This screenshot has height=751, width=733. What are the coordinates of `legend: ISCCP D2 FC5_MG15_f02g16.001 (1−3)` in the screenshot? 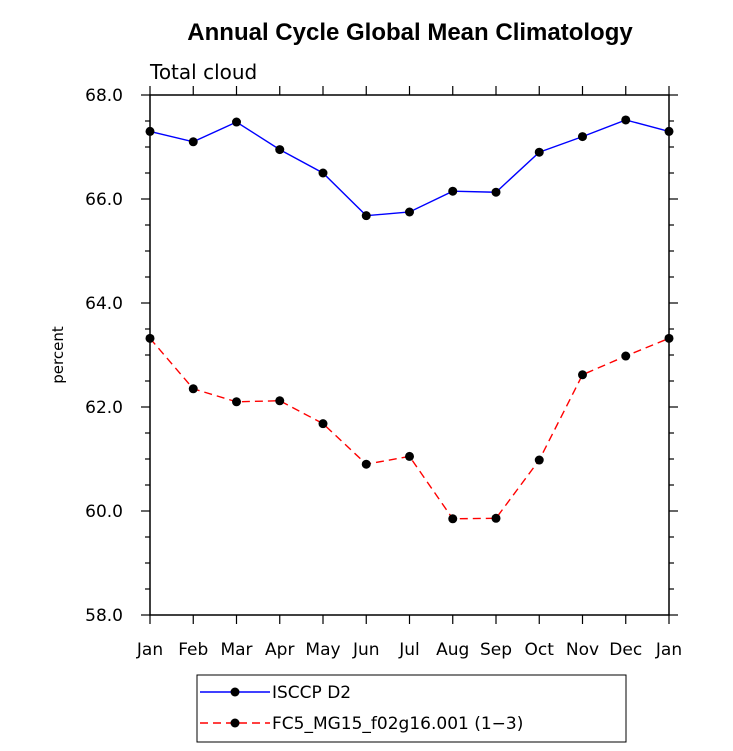 It's located at (411, 708).